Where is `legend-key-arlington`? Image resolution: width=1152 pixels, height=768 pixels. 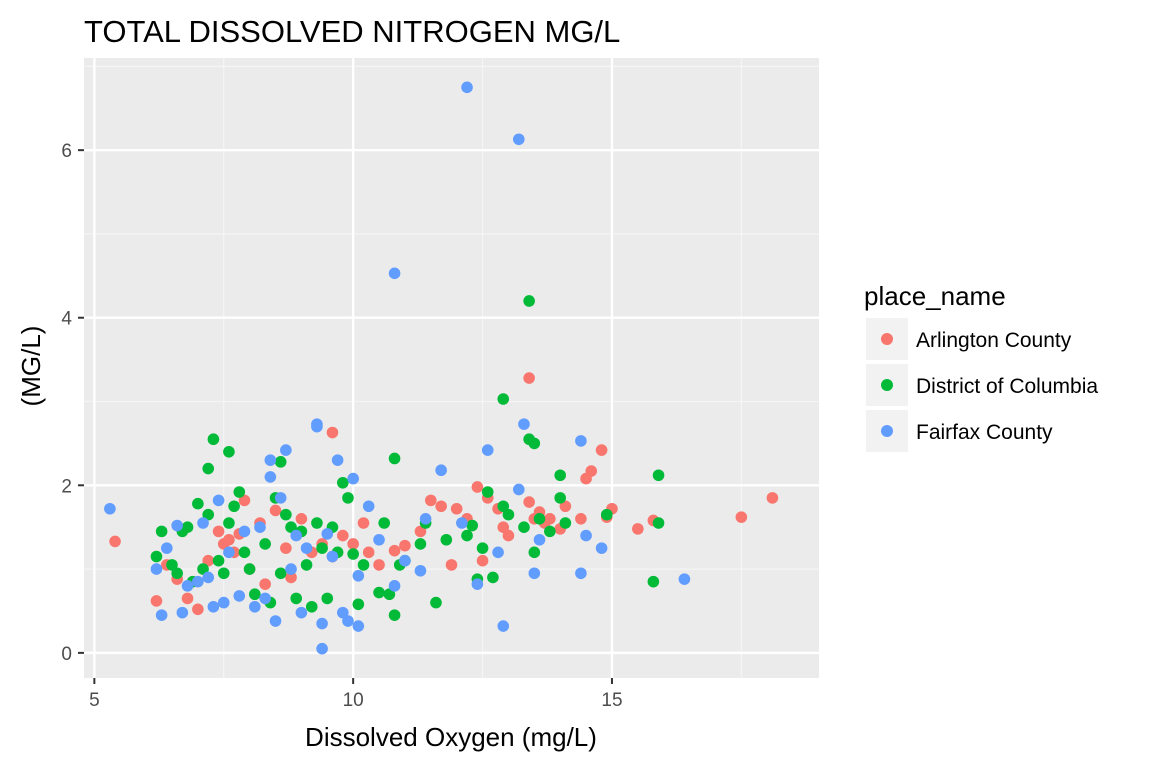 legend-key-arlington is located at coordinates (887, 339).